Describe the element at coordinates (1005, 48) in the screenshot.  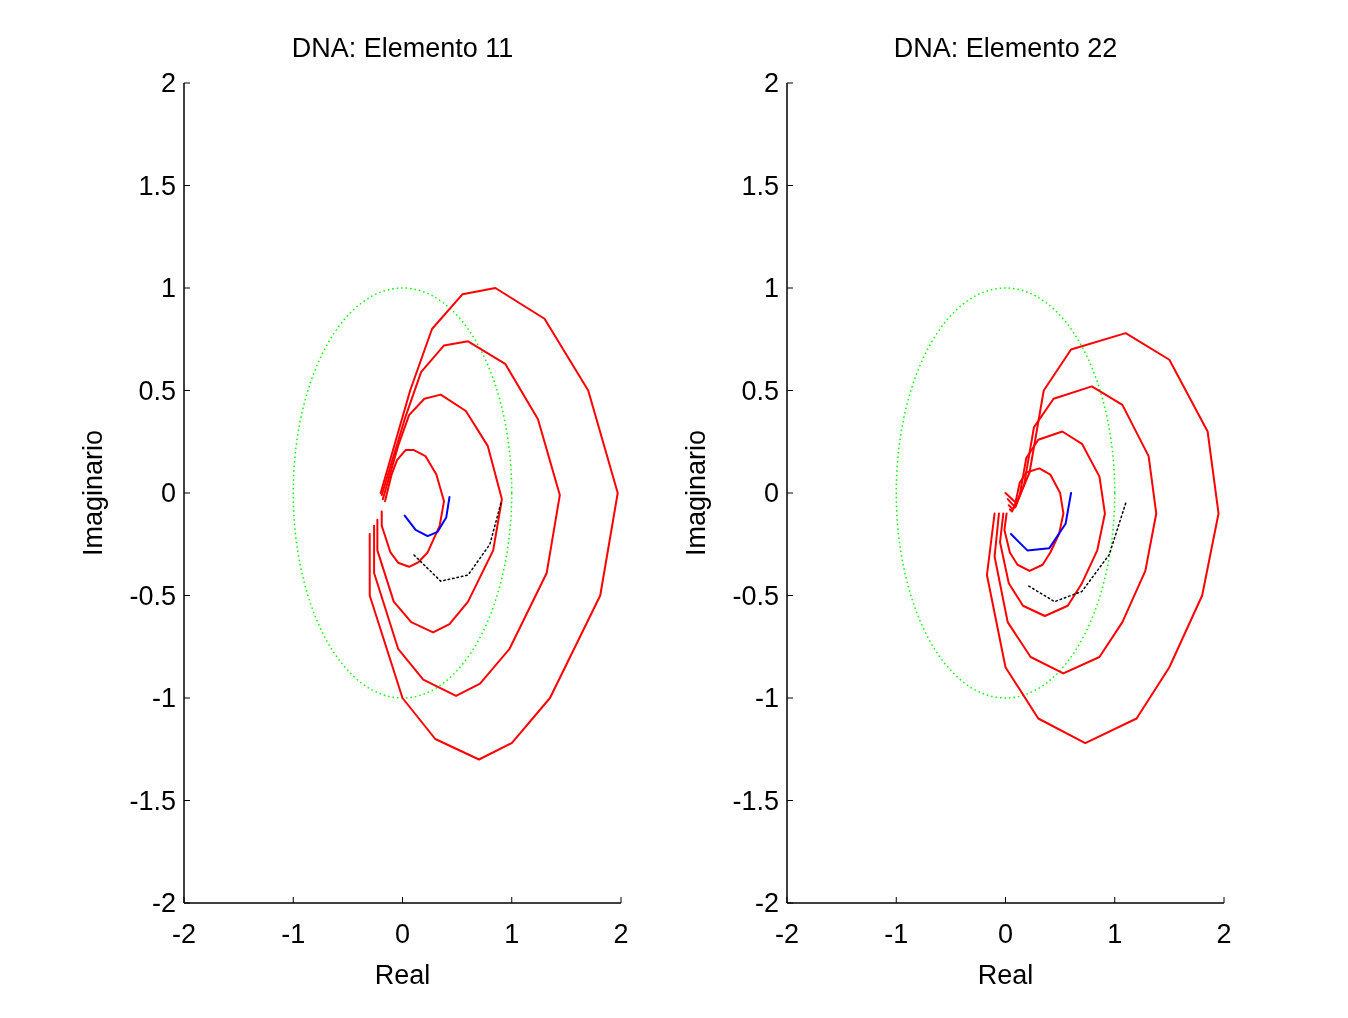
I see `chart-title: DNA: Elemento 22` at that location.